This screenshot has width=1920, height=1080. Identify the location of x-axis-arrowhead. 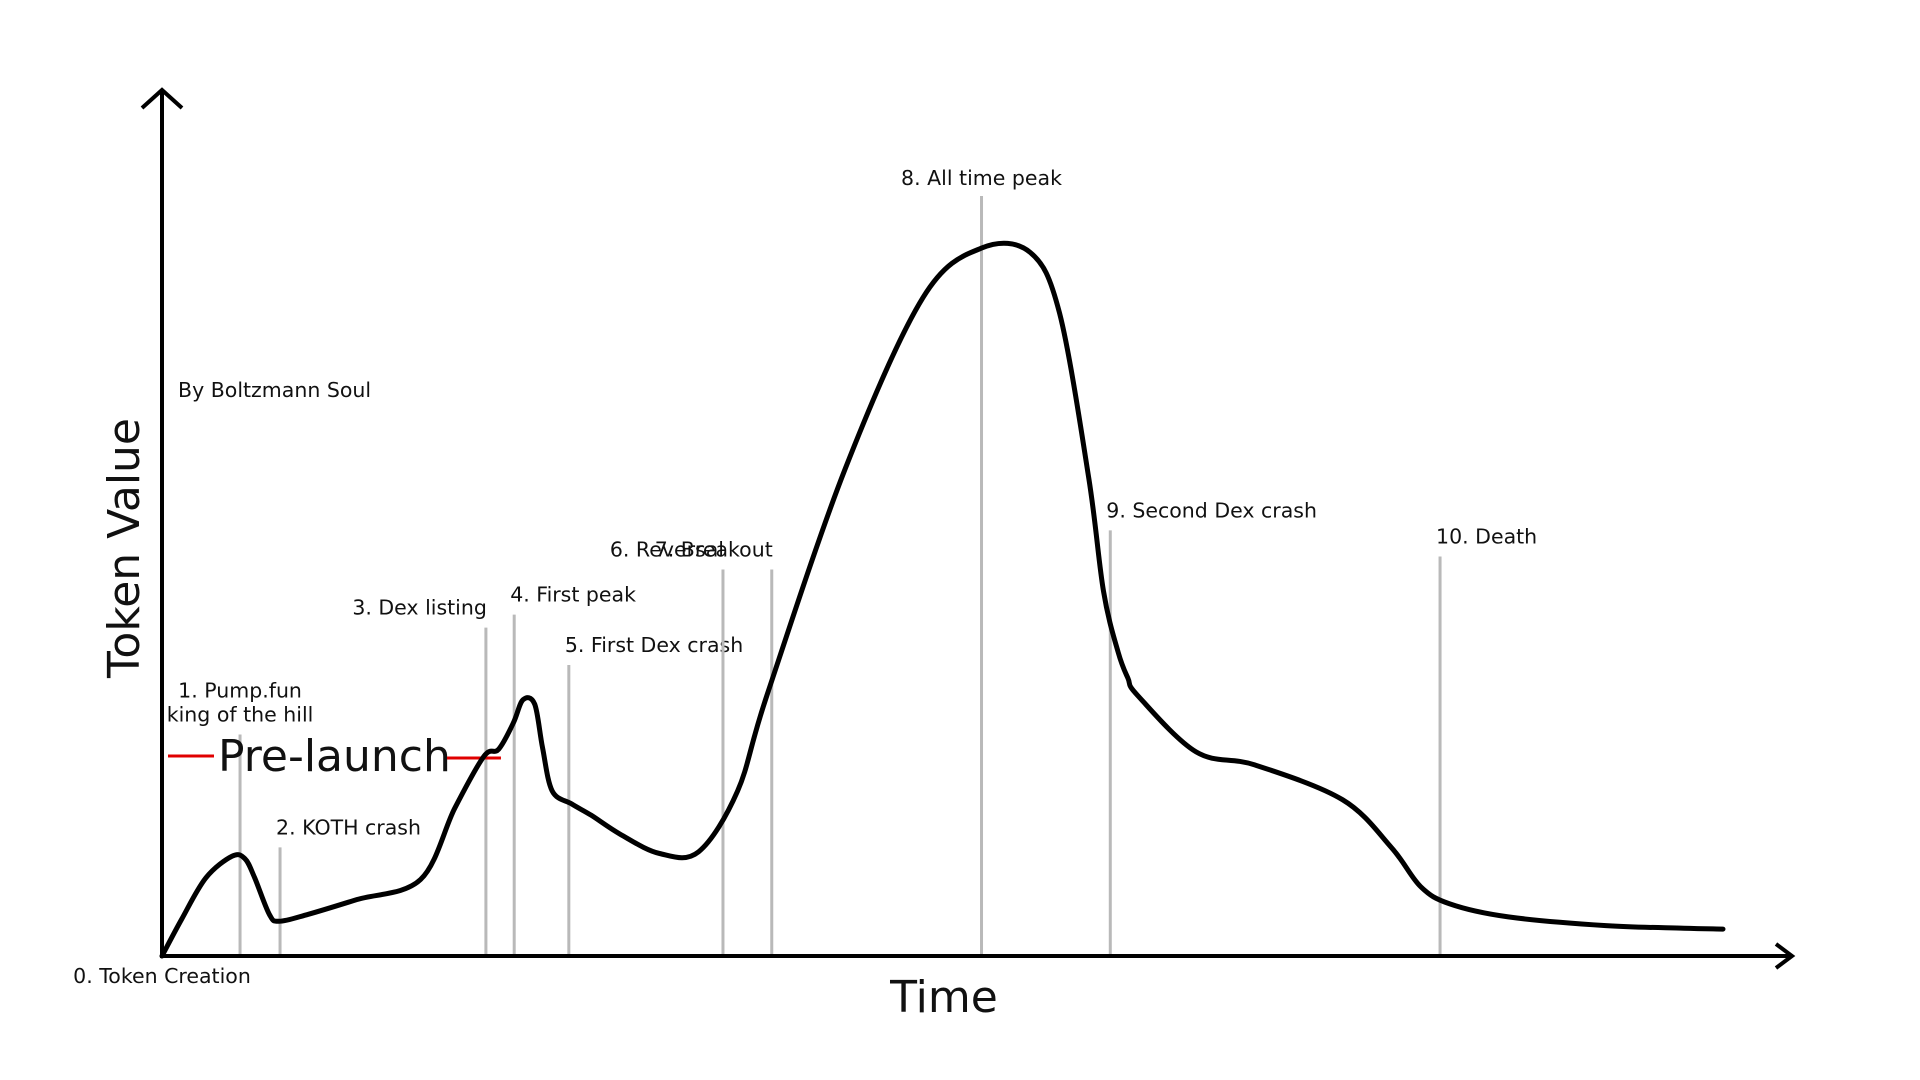
(1785, 956).